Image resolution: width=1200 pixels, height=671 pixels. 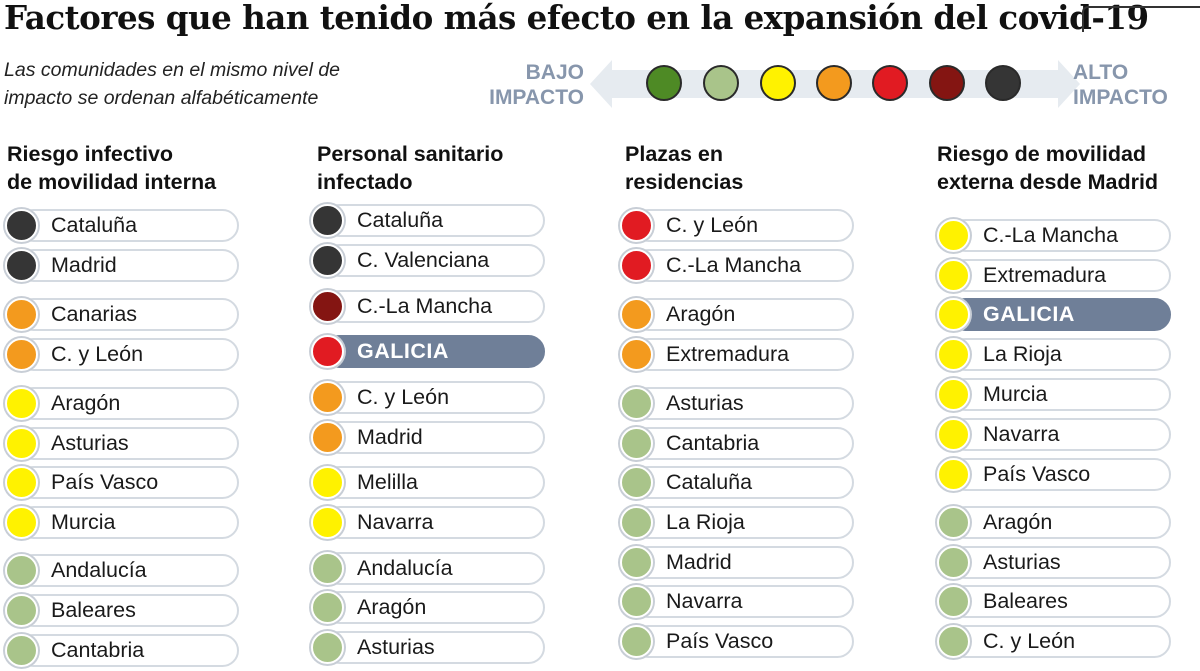 What do you see at coordinates (1060, 314) in the screenshot?
I see `highlighted-region-pill` at bounding box center [1060, 314].